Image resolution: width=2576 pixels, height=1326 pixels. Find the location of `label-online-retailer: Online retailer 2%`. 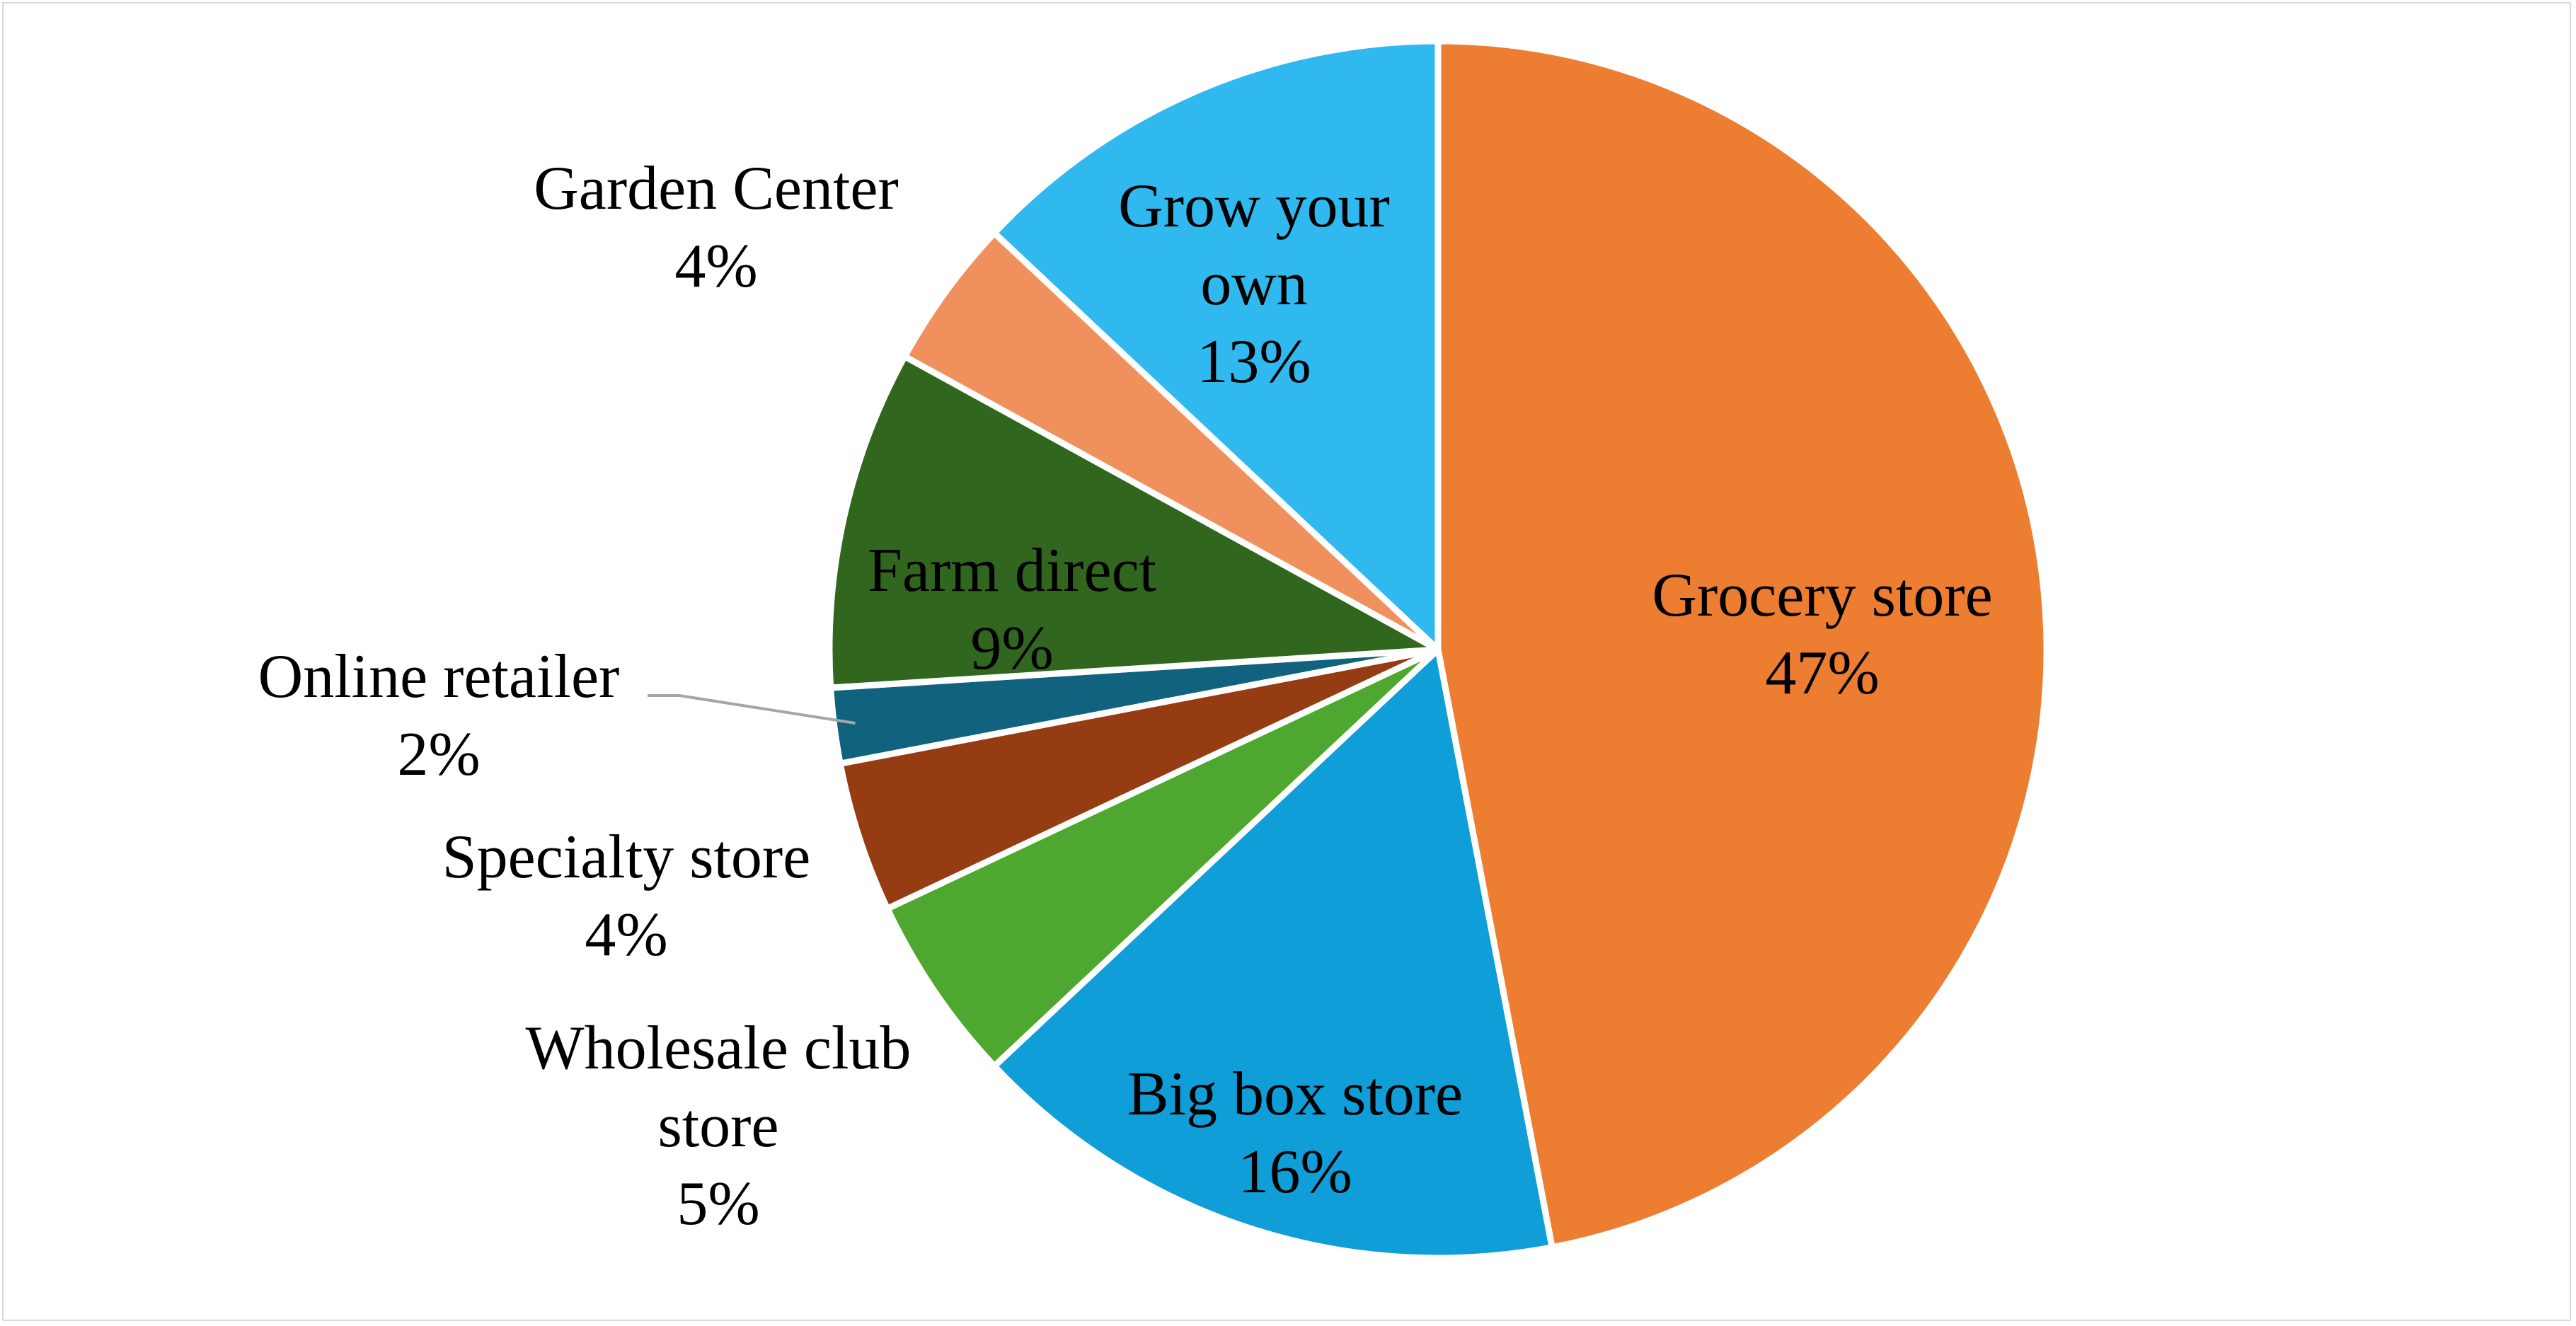

label-online-retailer: Online retailer 2% is located at coordinates (439, 716).